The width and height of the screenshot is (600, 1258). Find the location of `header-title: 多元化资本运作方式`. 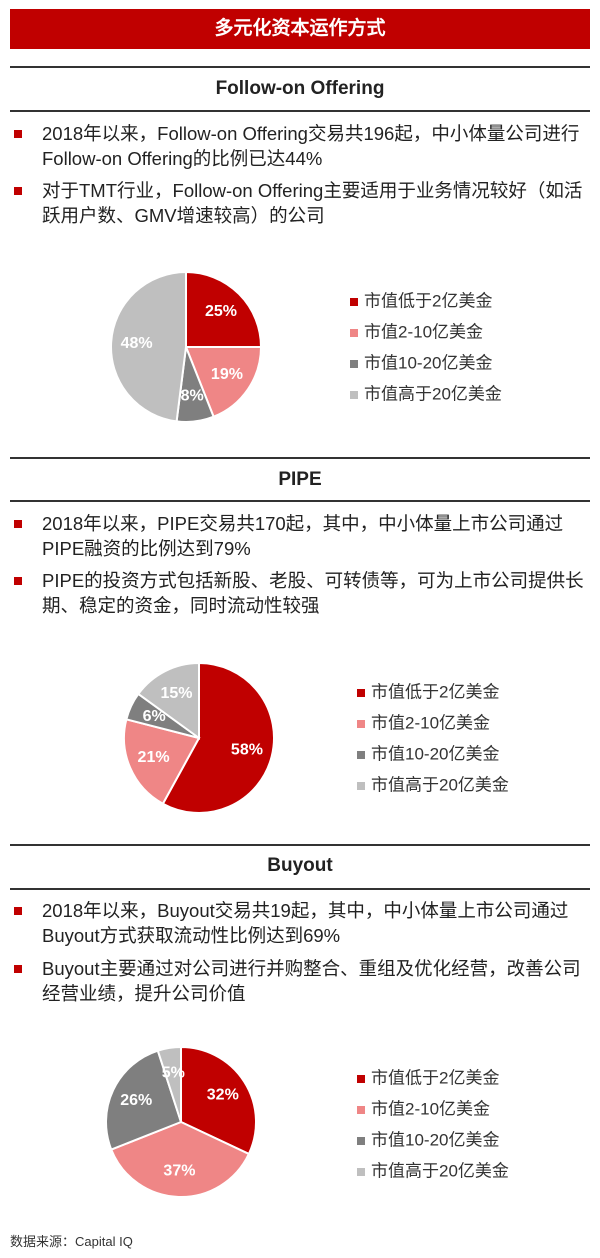

header-title: 多元化资本运作方式 is located at coordinates (300, 29).